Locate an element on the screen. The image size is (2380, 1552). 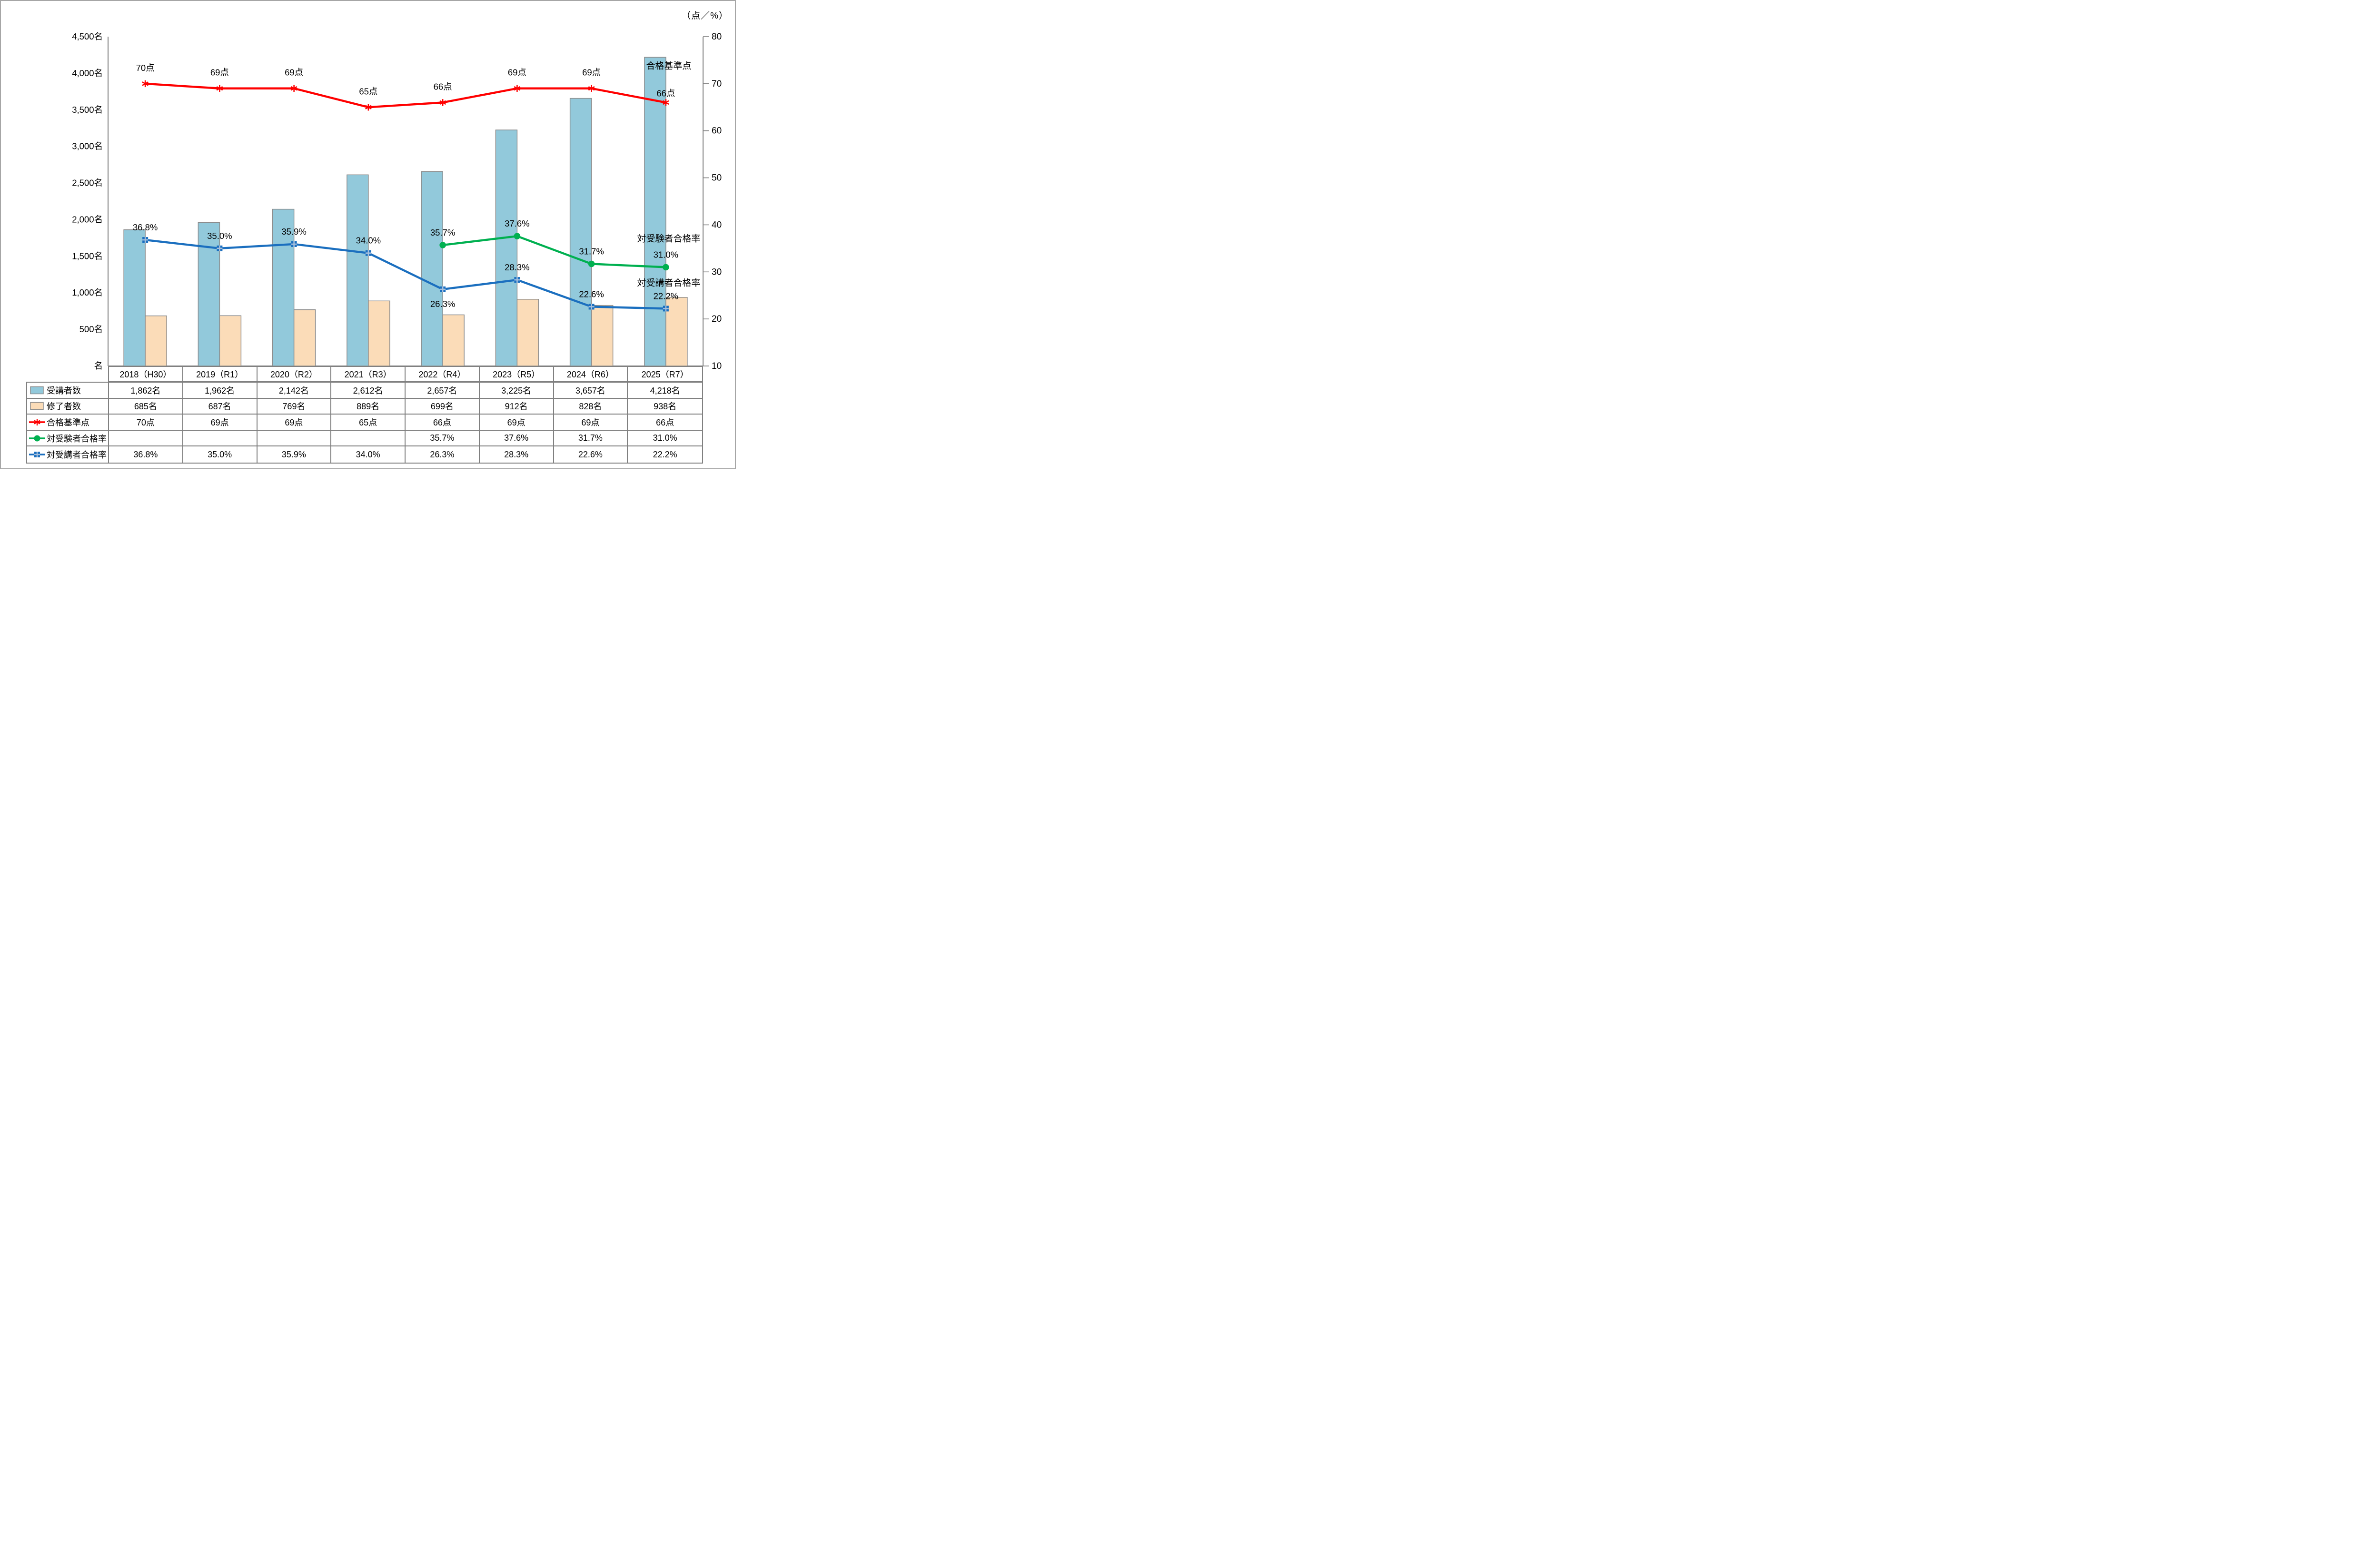
point-label: 37.6% is located at coordinates (517, 223).